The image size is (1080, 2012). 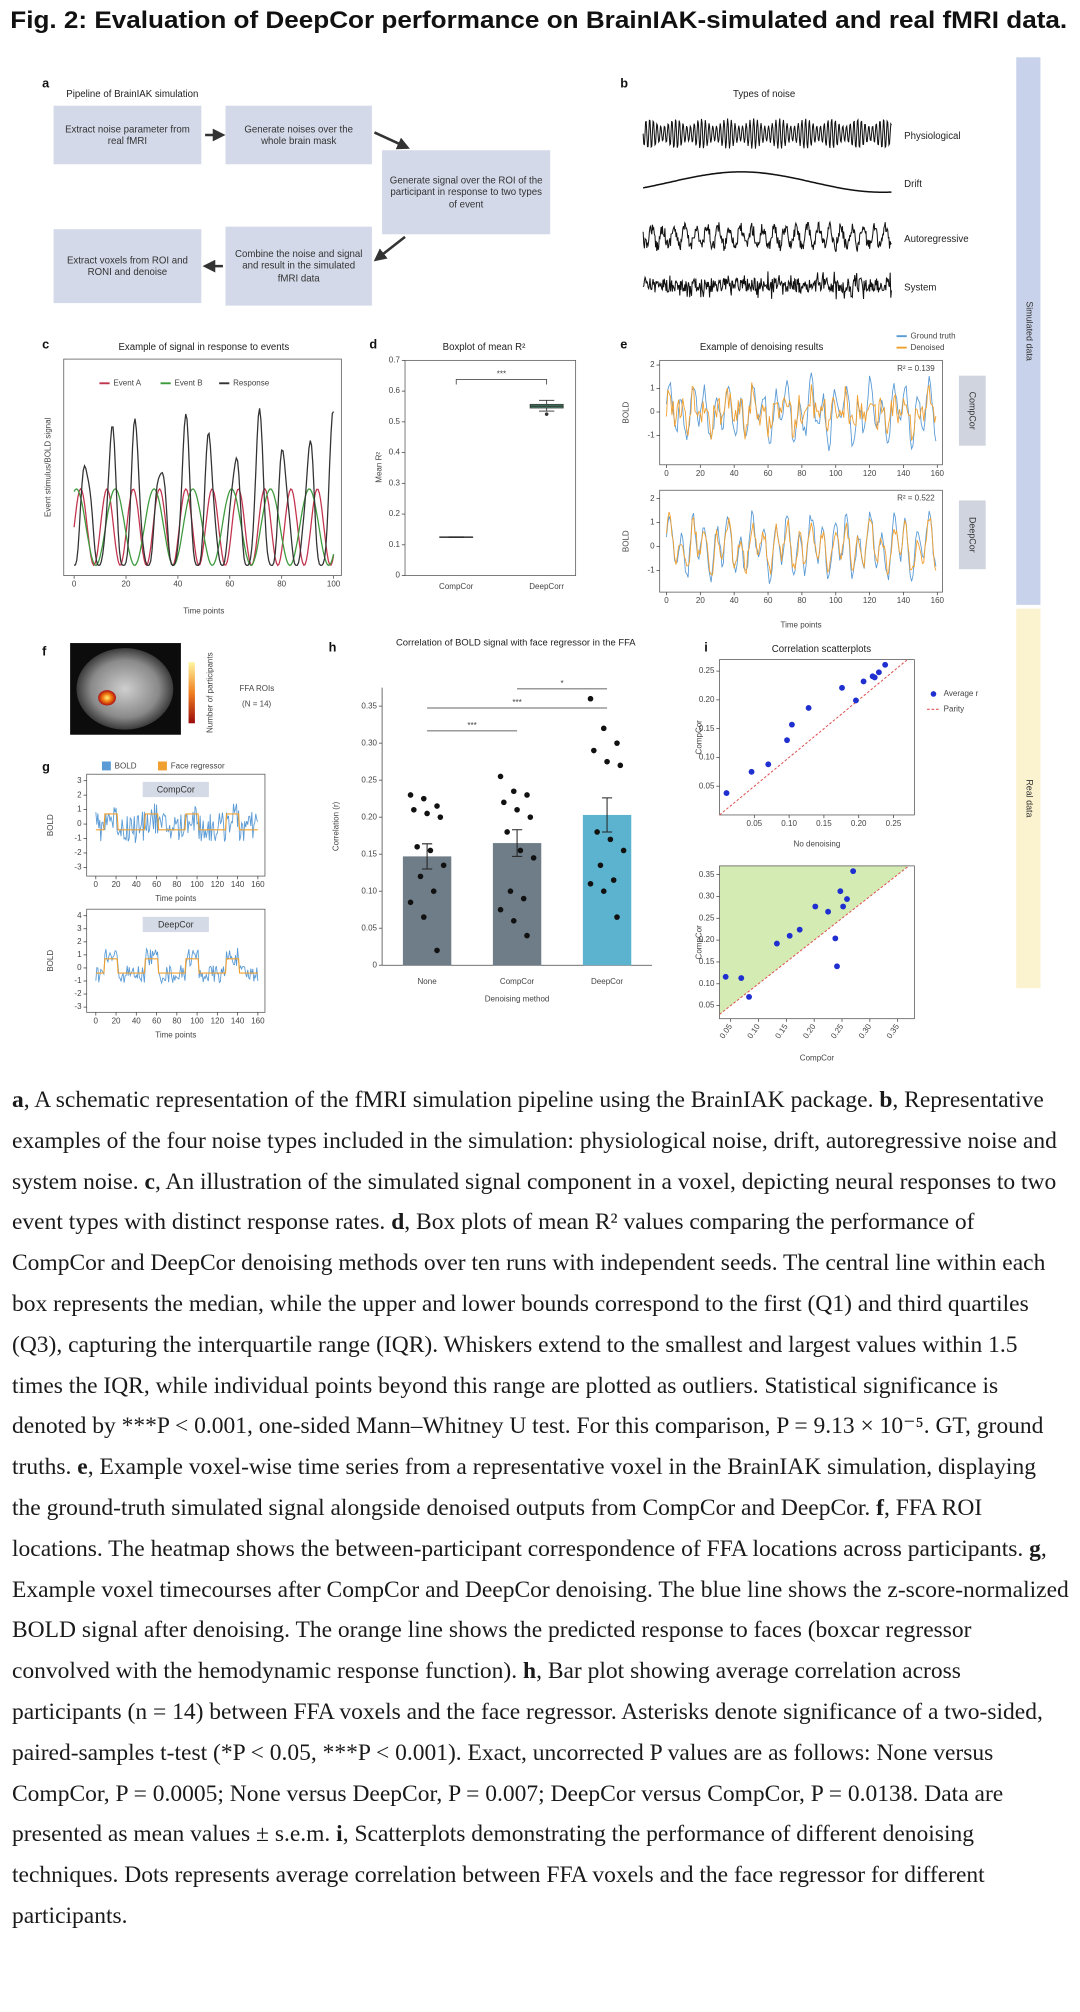 What do you see at coordinates (176, 1020) in the screenshot?
I see `x-tick-label: 80` at bounding box center [176, 1020].